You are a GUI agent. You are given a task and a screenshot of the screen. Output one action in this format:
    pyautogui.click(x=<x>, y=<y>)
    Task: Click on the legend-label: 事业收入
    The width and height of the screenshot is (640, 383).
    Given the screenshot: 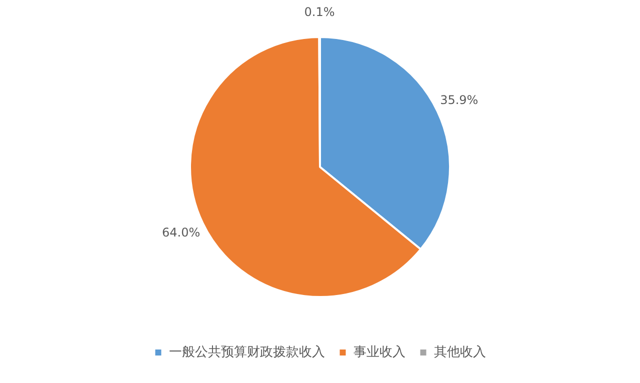 What is the action you would take?
    pyautogui.click(x=379, y=352)
    